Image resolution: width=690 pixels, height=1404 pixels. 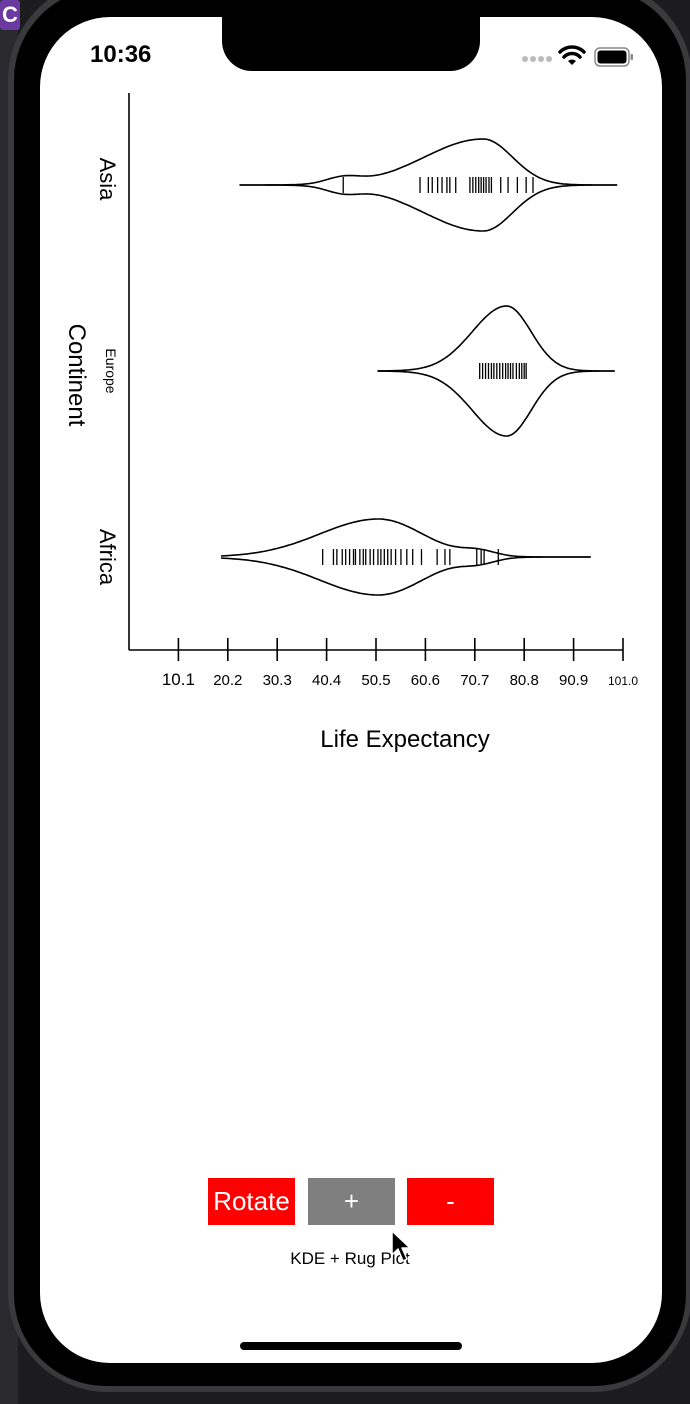 What do you see at coordinates (613, 57) in the screenshot?
I see `battery-icon` at bounding box center [613, 57].